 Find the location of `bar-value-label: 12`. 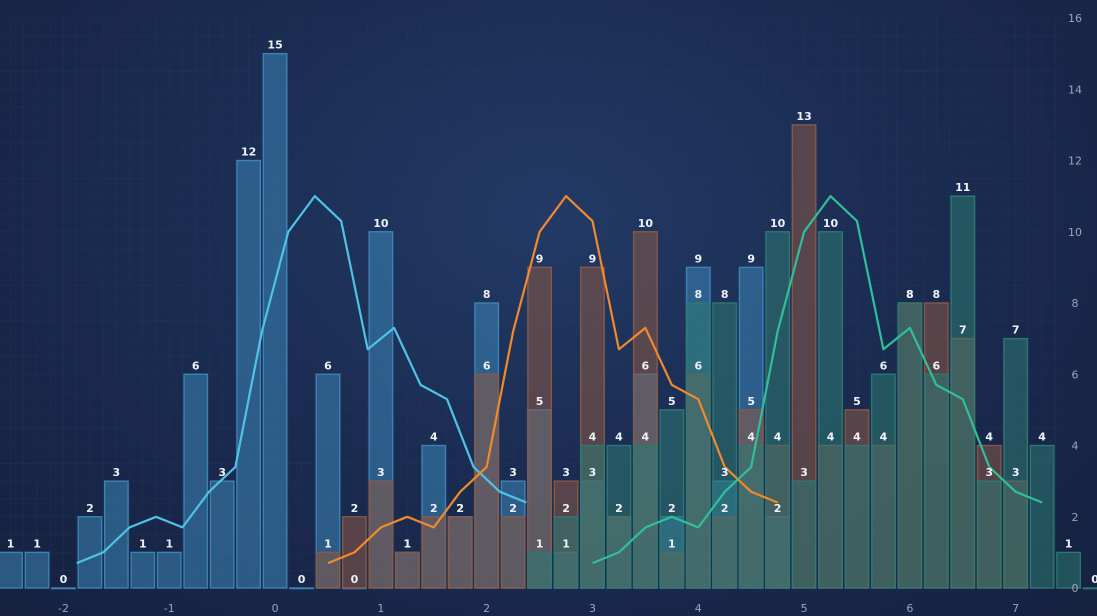

bar-value-label: 12 is located at coordinates (248, 152).